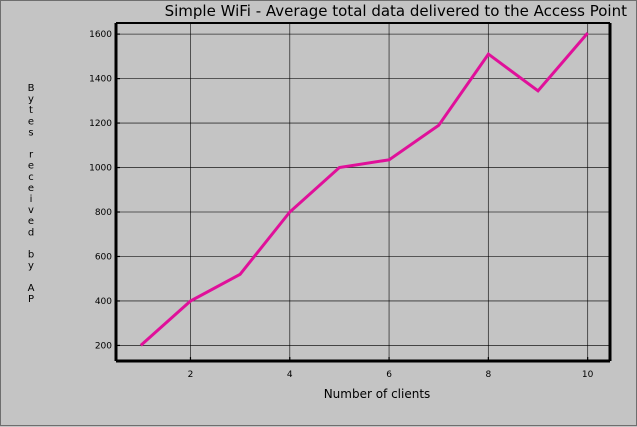  What do you see at coordinates (31, 155) in the screenshot?
I see `y-axis-label-char: r` at bounding box center [31, 155].